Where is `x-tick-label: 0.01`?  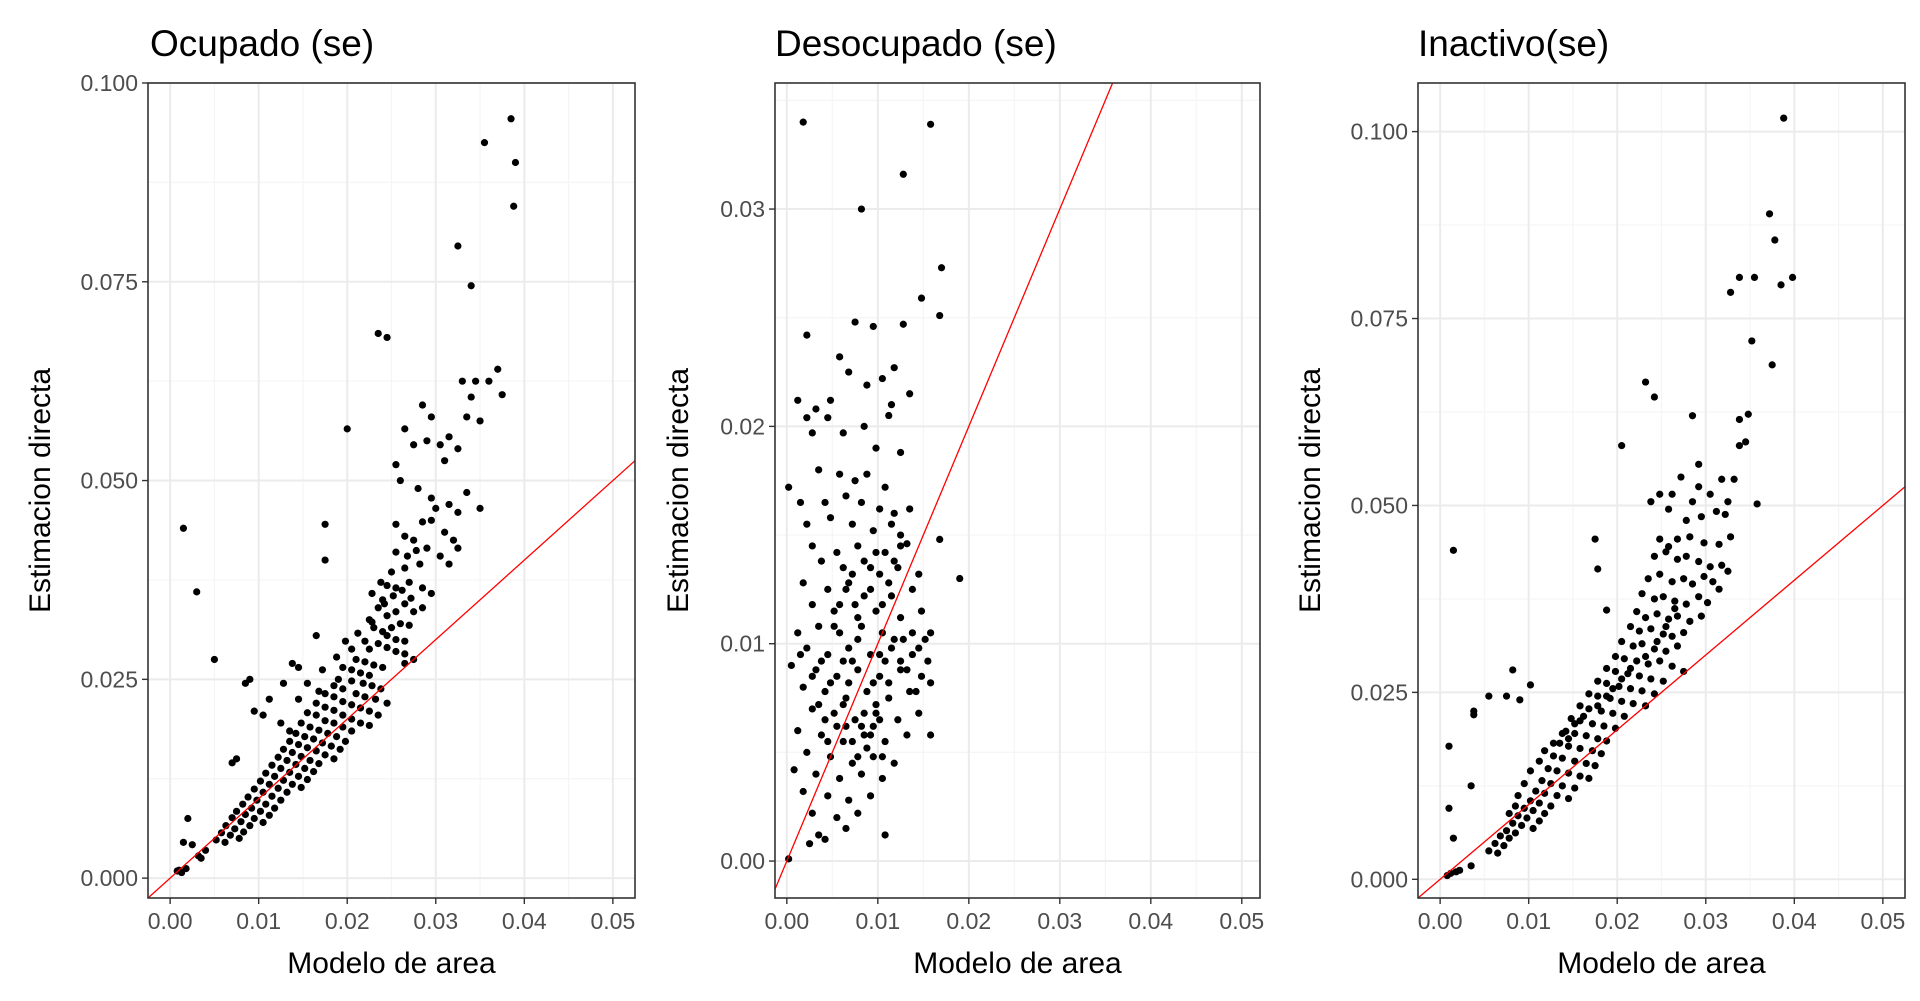
x-tick-label: 0.01 is located at coordinates (258, 921).